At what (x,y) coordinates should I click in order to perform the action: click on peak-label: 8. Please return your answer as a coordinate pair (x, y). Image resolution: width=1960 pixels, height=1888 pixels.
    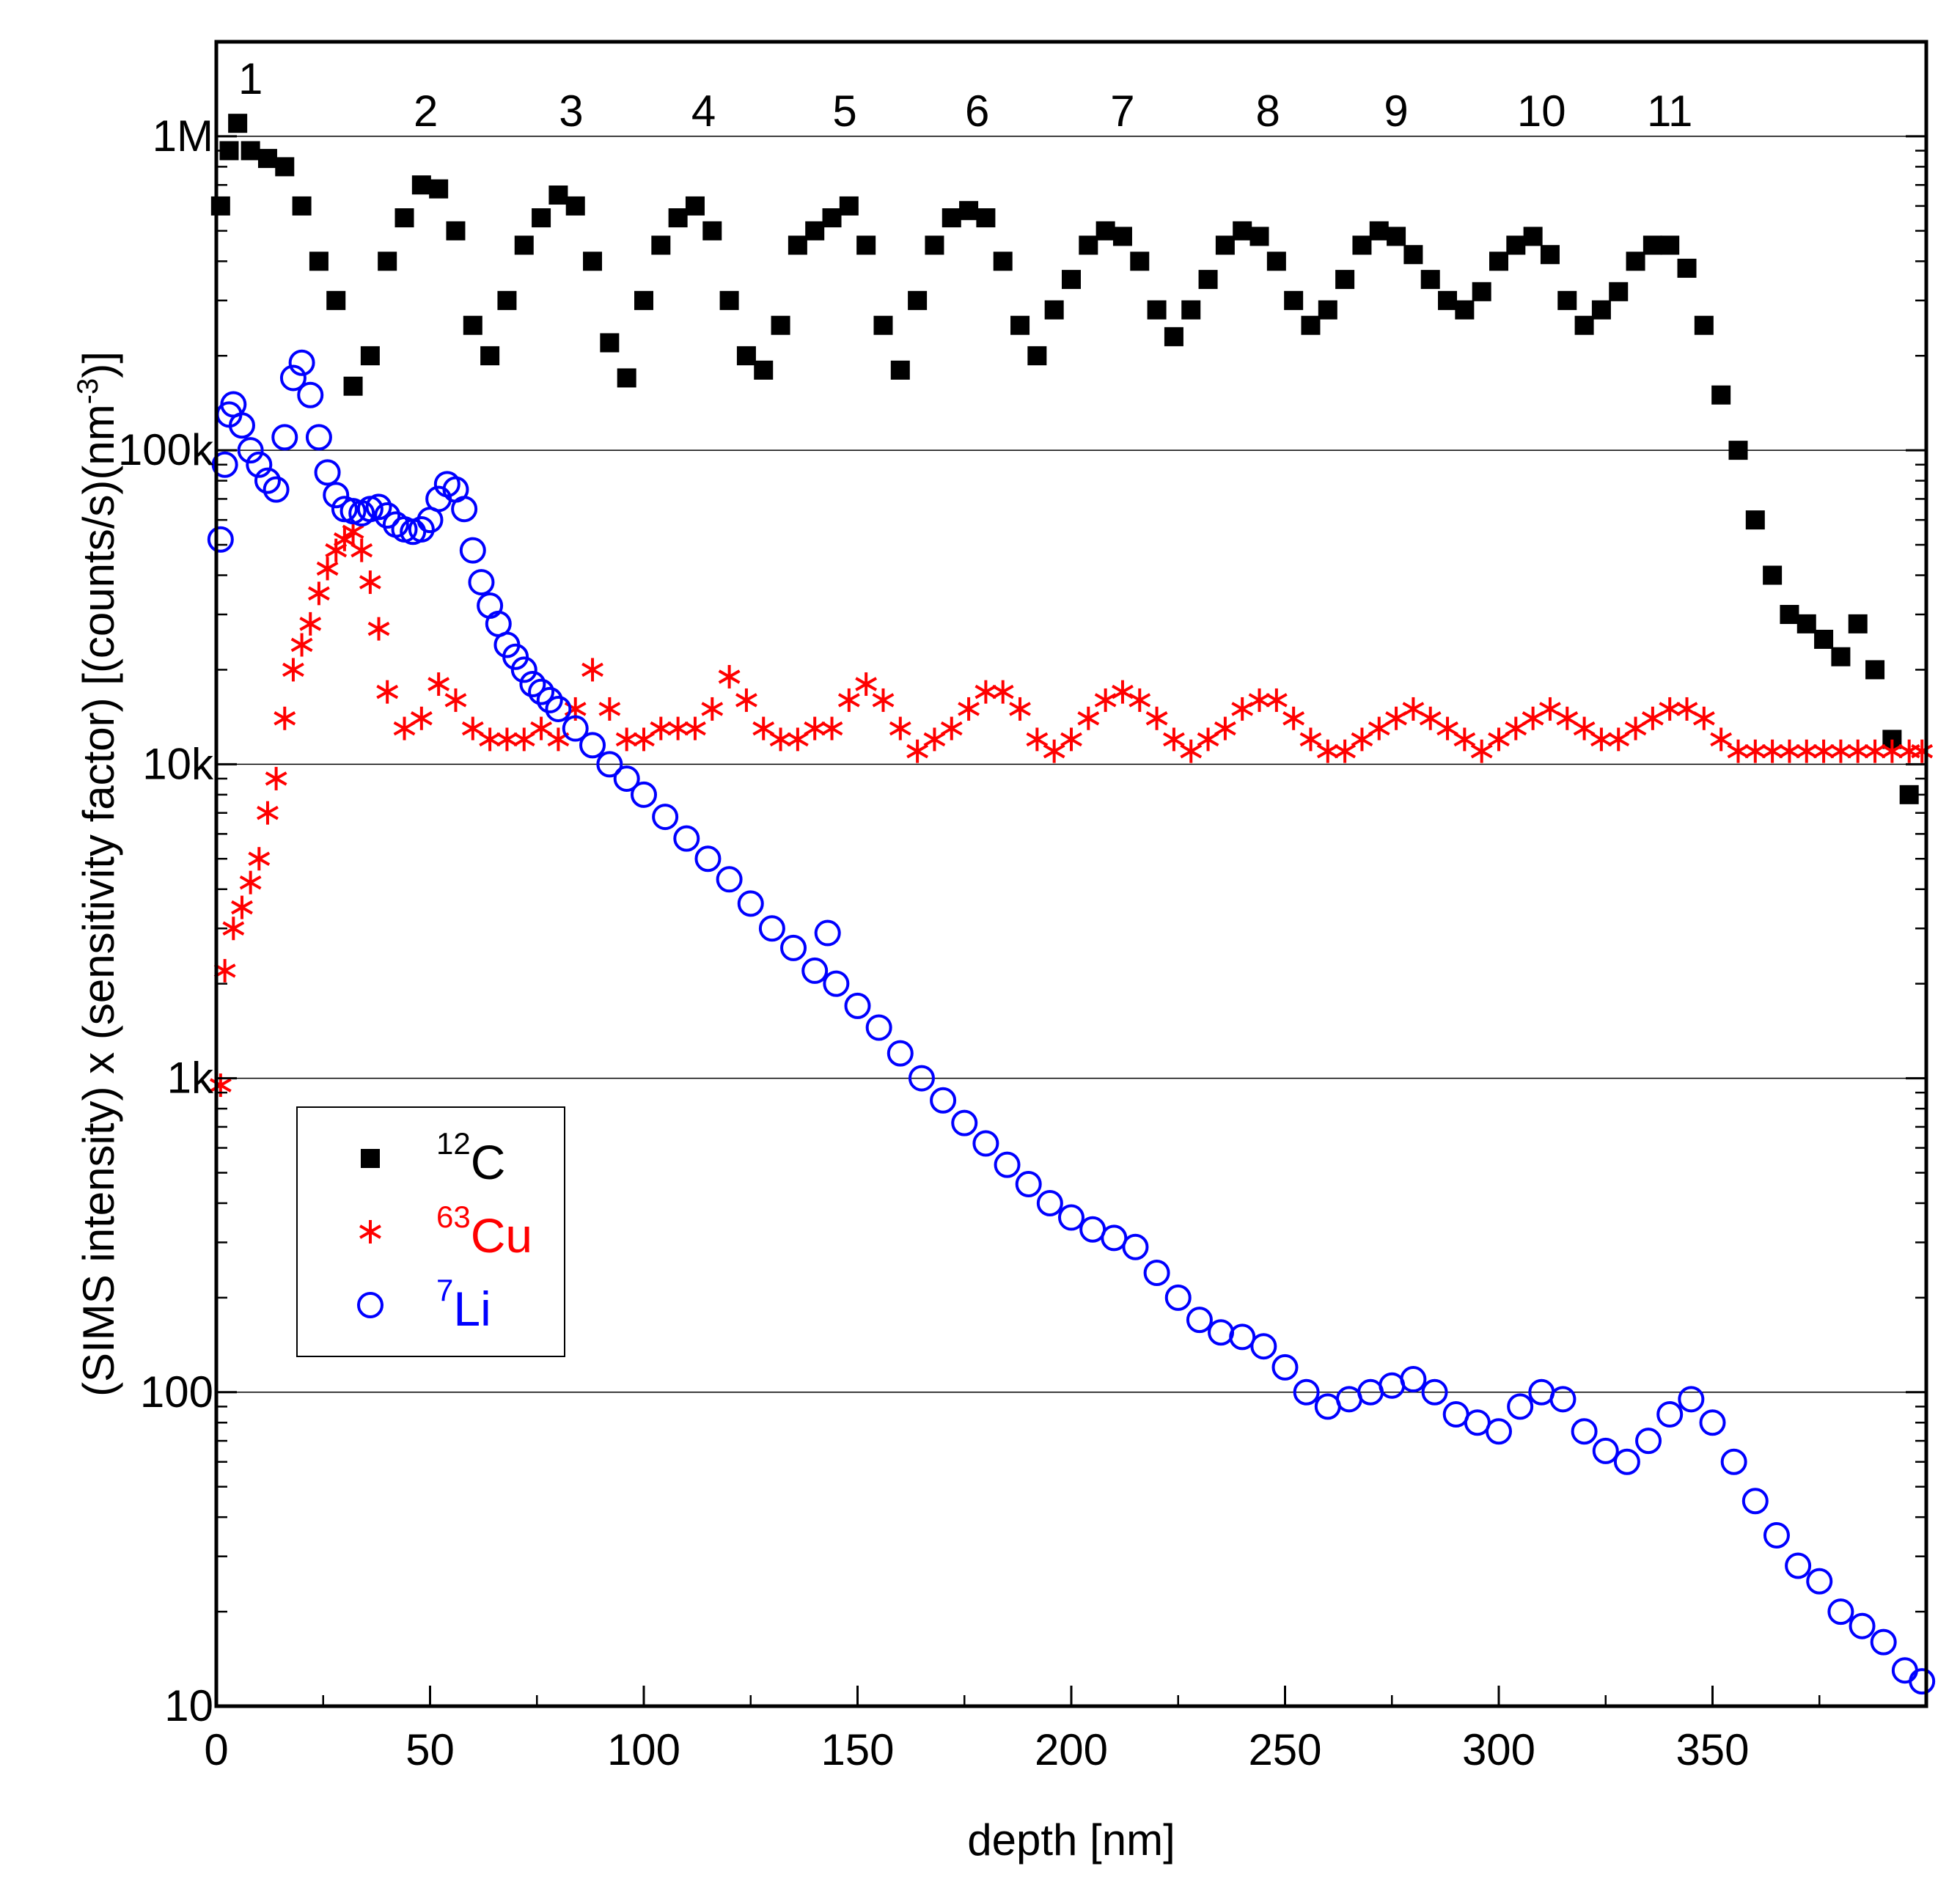
    Looking at the image, I should click on (1267, 111).